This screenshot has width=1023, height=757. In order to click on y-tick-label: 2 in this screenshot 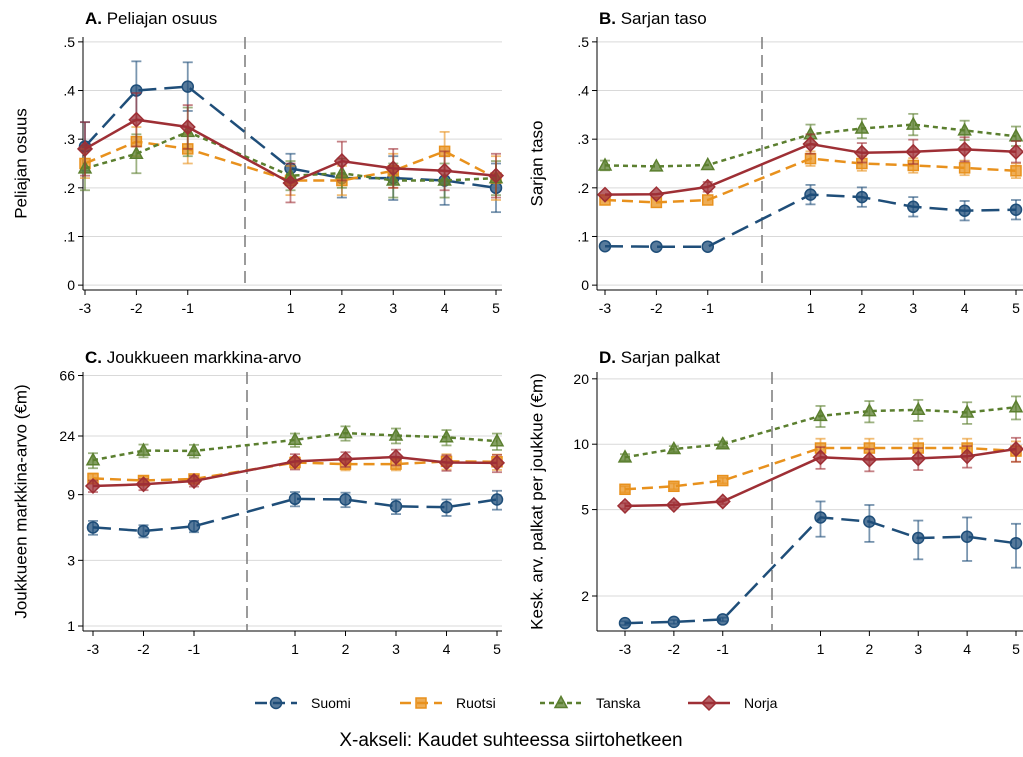, I will do `click(585, 596)`.